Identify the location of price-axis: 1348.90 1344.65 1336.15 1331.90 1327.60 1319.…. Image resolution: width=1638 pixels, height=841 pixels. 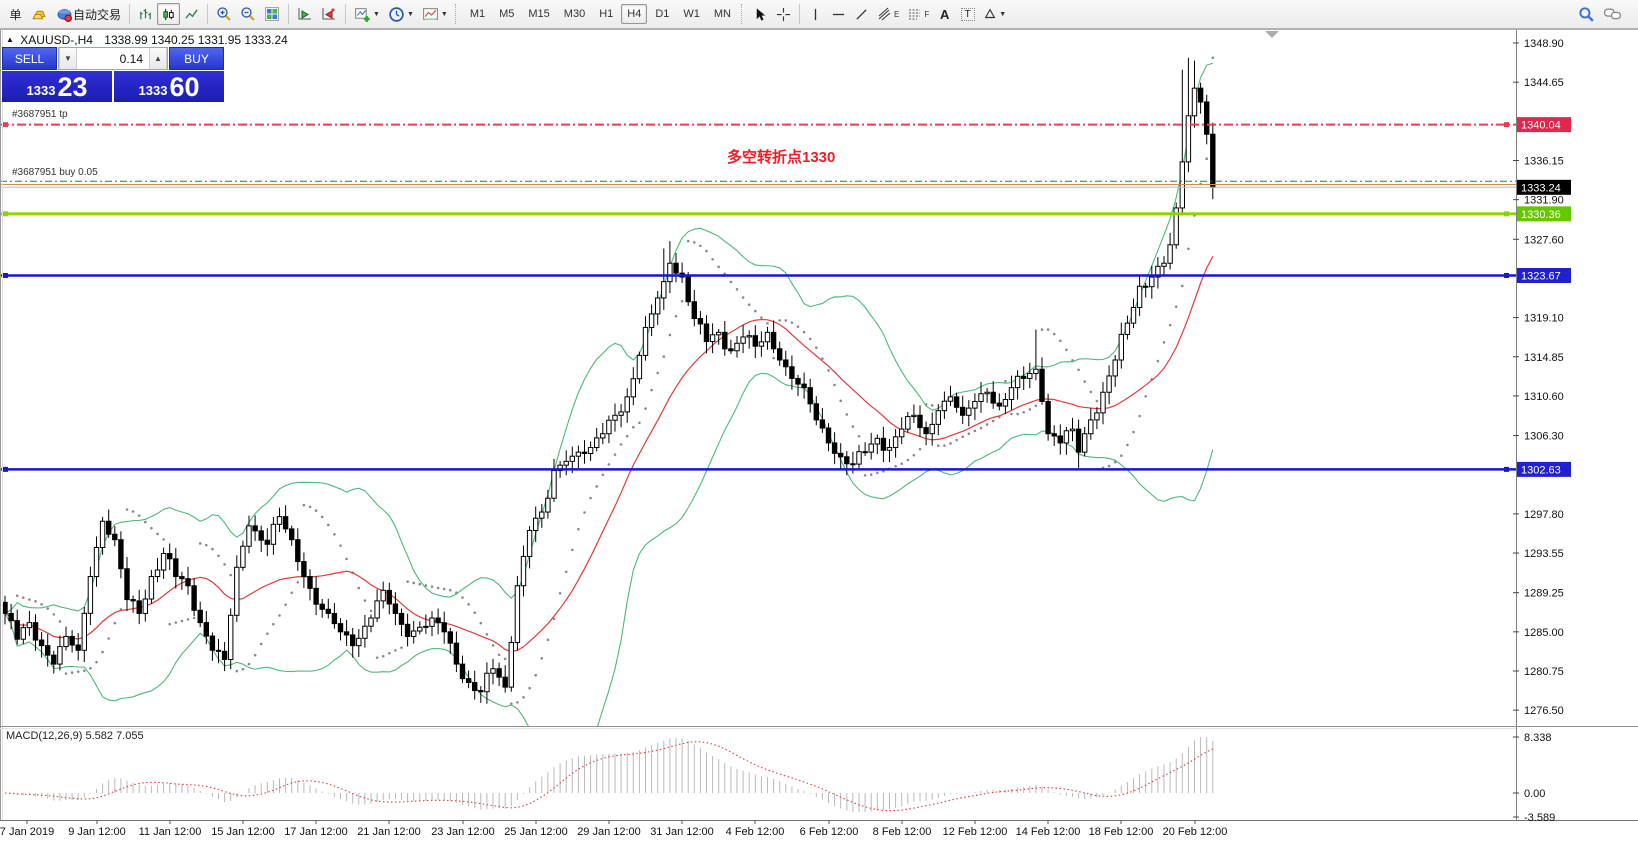
(1542, 431).